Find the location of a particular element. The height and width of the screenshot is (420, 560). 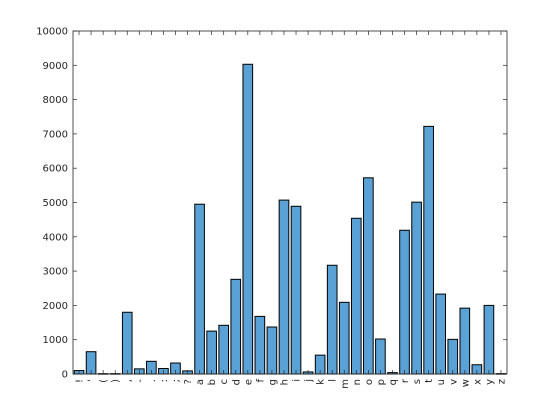

x-tick-label: , is located at coordinates (128, 380).